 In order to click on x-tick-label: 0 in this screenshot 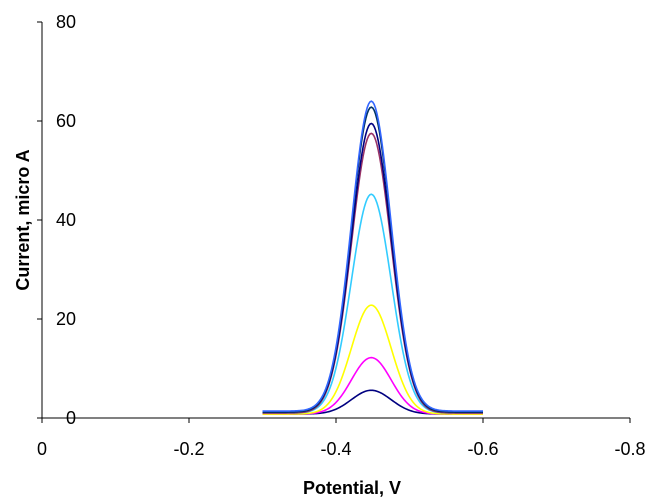, I will do `click(42, 449)`.